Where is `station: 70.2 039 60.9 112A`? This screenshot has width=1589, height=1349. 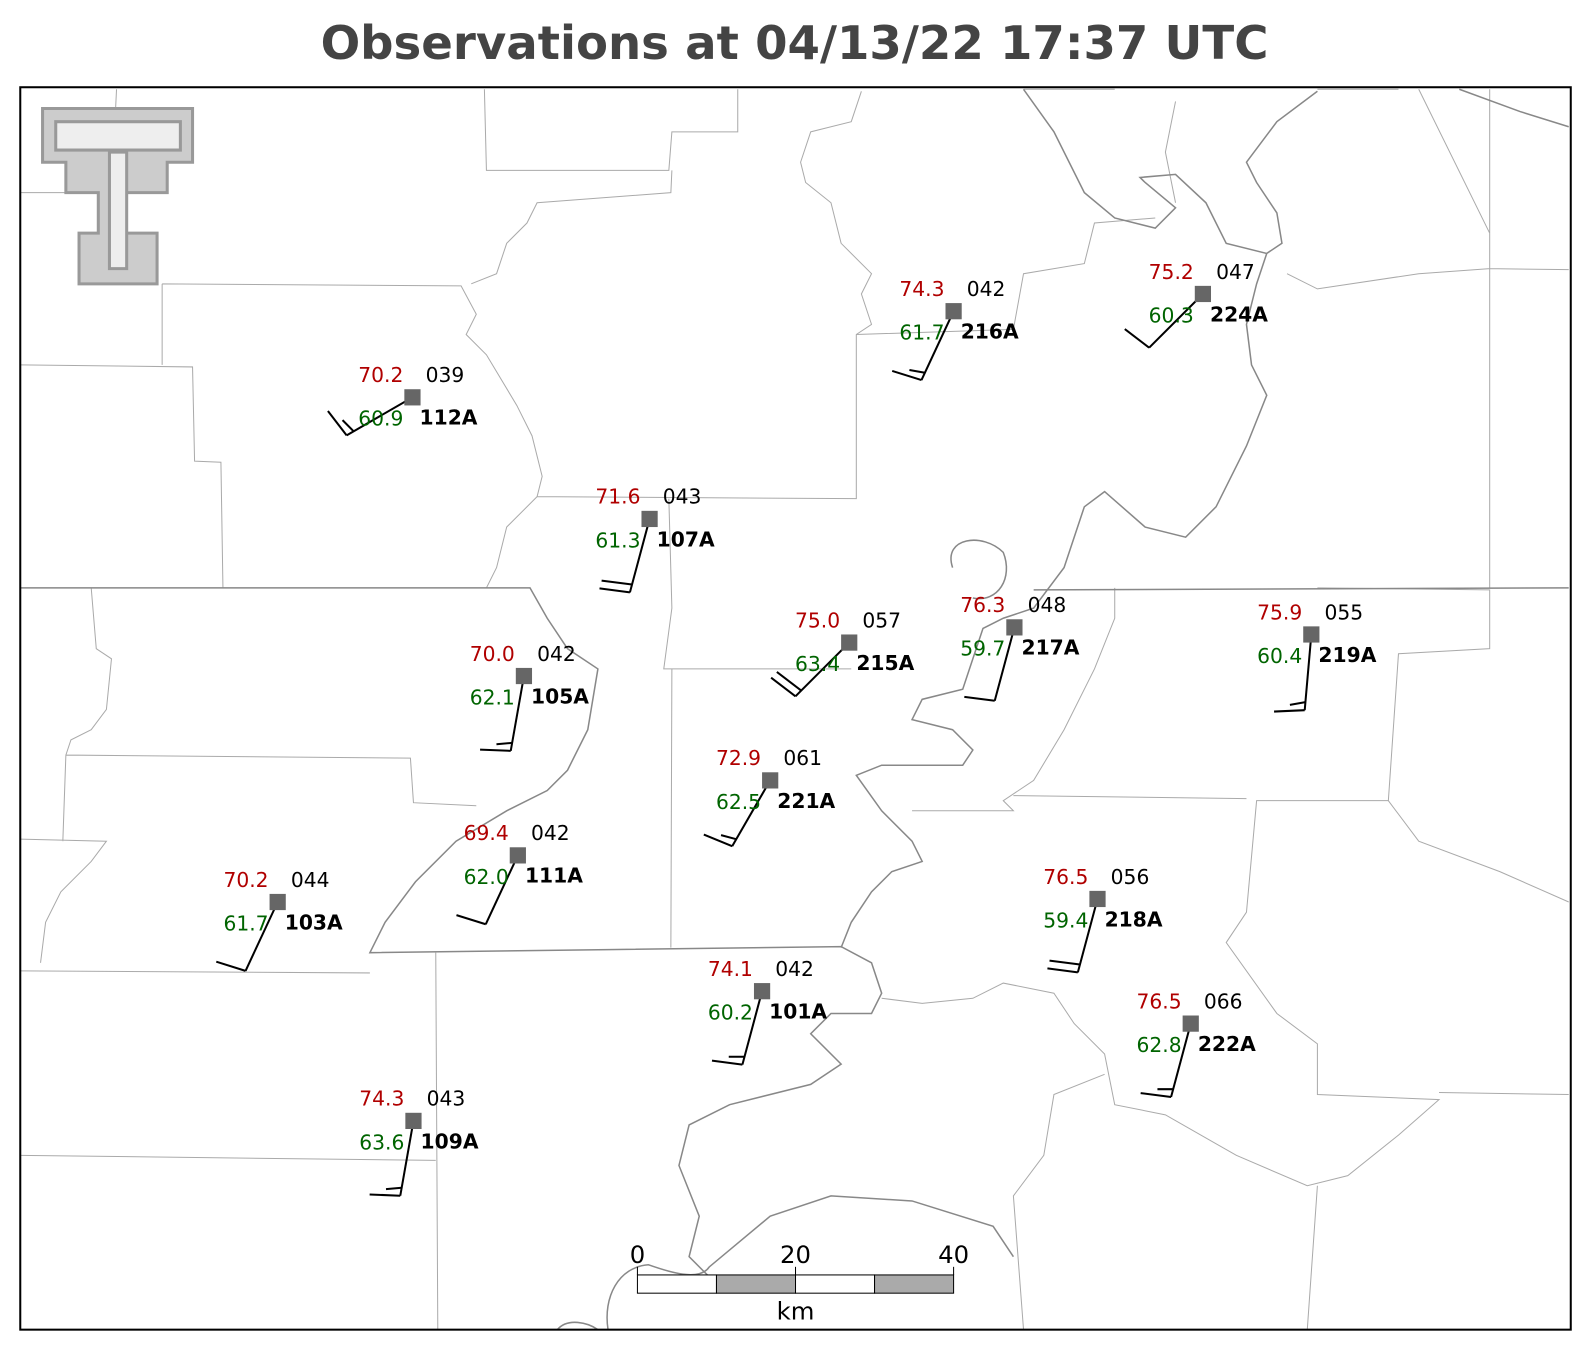
station: 70.2 039 60.9 112A is located at coordinates (402, 400).